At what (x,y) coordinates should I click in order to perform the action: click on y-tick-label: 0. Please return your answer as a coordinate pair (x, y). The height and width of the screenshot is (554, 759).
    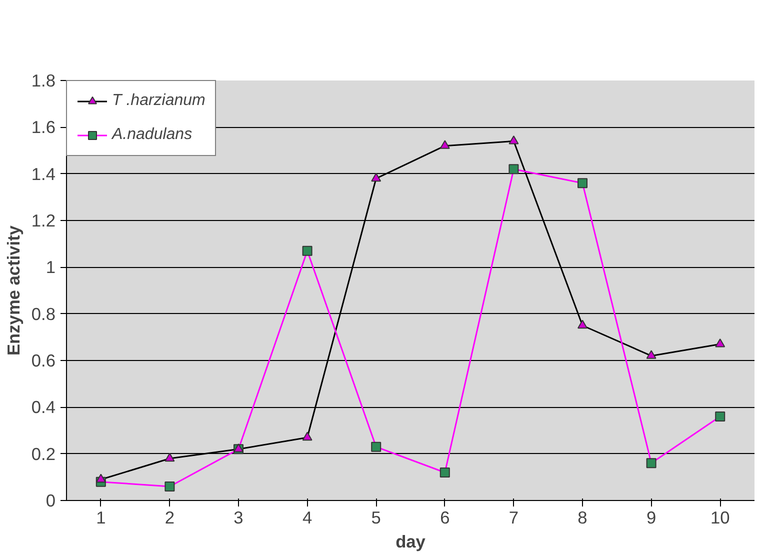
    Looking at the image, I should click on (51, 500).